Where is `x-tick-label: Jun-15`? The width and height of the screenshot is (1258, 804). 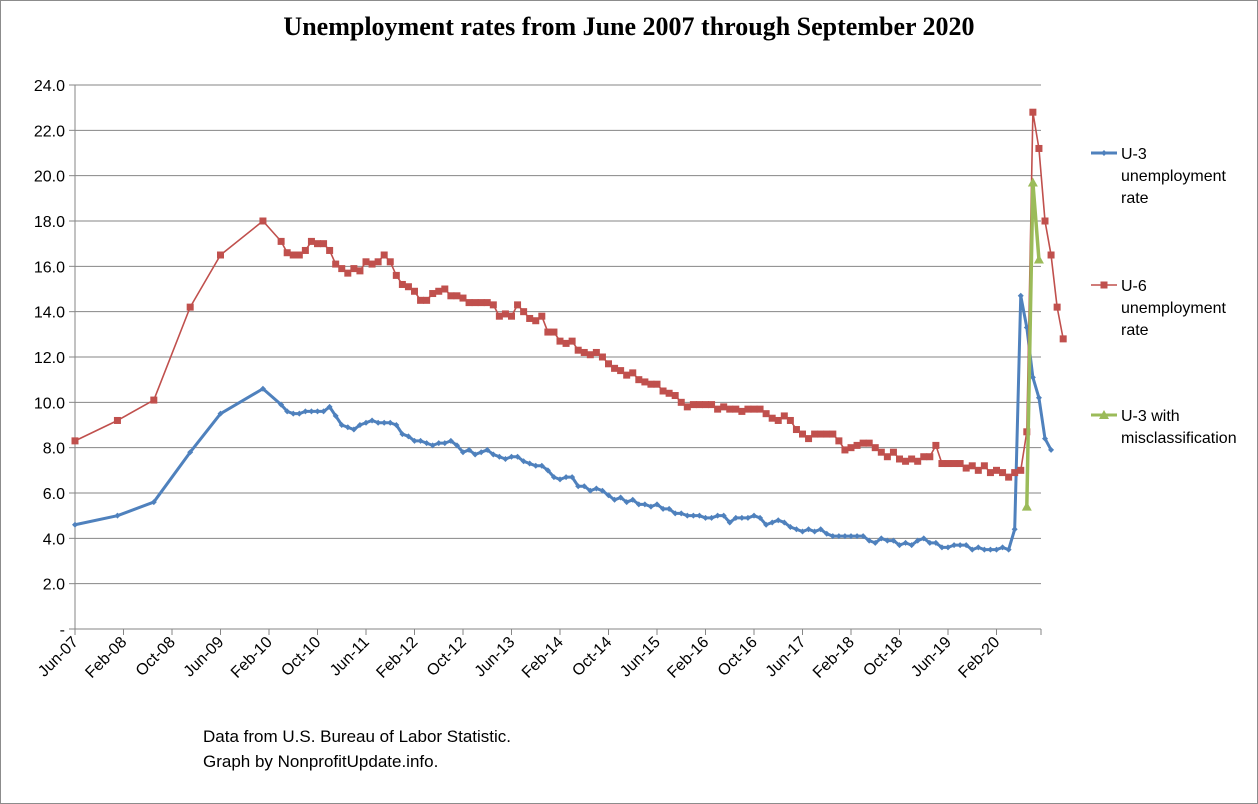
x-tick-label: Jun-15 is located at coordinates (640, 657).